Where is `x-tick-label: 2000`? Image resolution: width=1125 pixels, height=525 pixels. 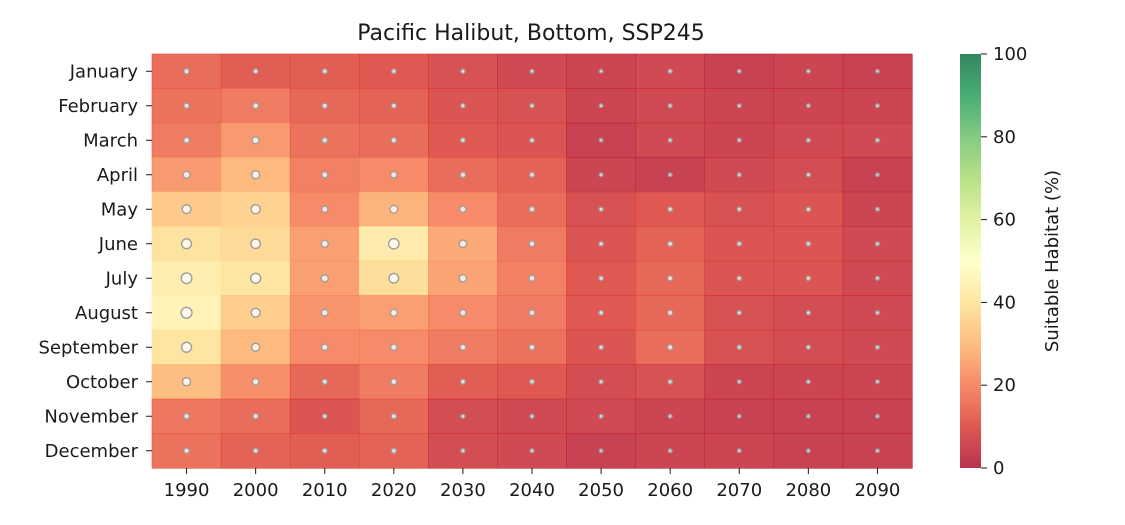 x-tick-label: 2000 is located at coordinates (256, 490).